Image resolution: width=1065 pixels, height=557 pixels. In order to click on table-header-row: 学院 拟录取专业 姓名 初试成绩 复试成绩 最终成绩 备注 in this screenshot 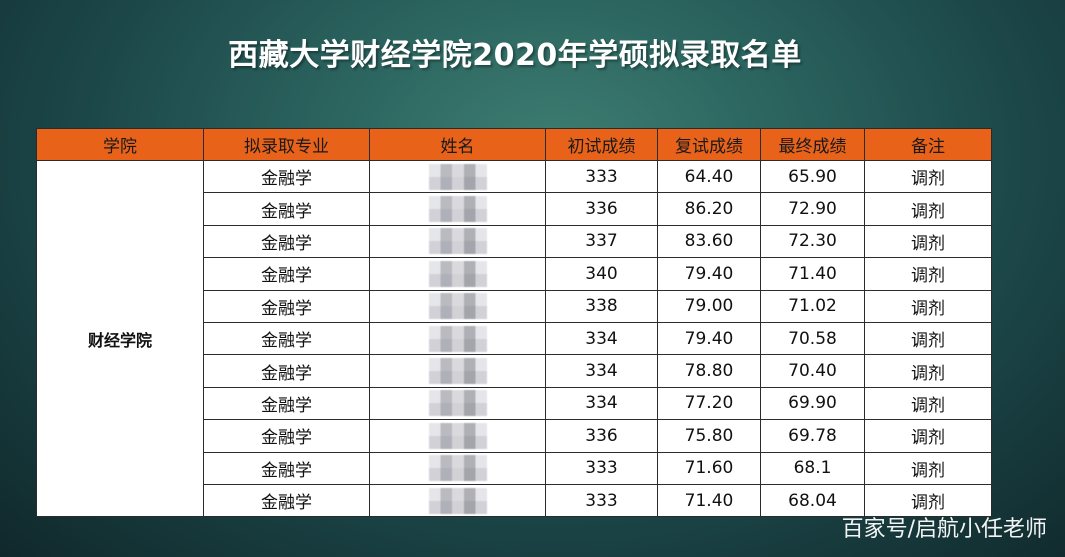, I will do `click(514, 144)`.